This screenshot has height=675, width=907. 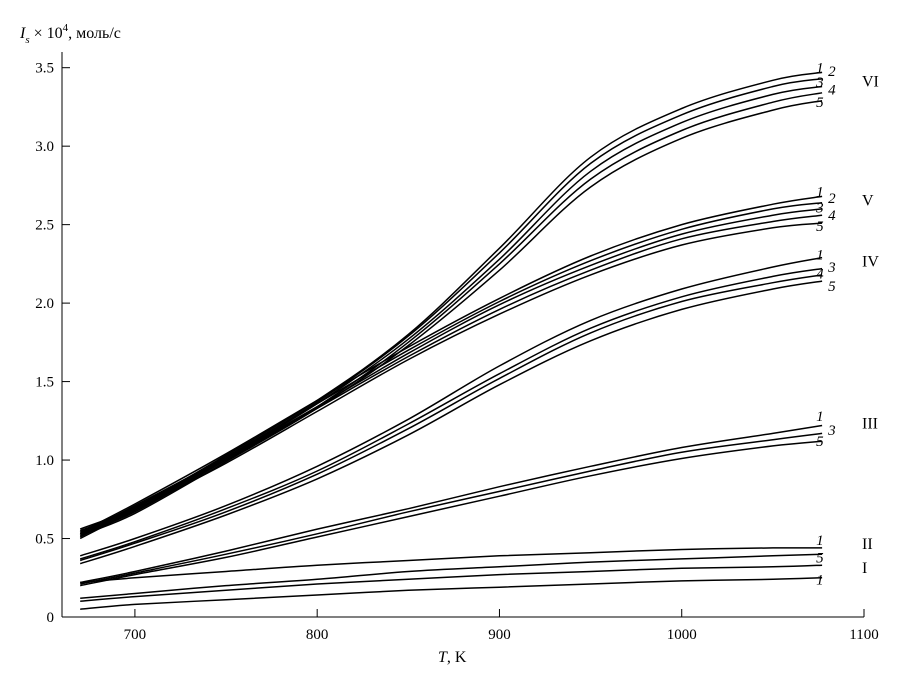 I want to click on y-tick-label: 2.0, so click(x=44, y=304).